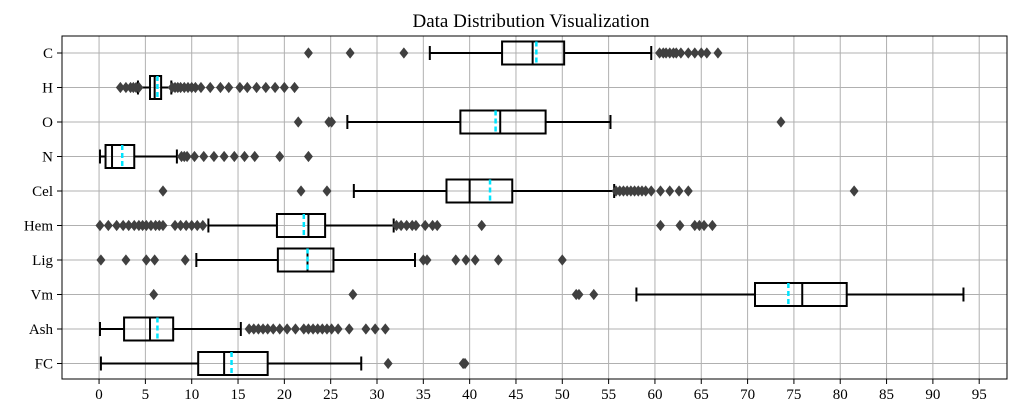 The image size is (1032, 409). Describe the element at coordinates (515, 395) in the screenshot. I see `x-tick-label: 45` at that location.